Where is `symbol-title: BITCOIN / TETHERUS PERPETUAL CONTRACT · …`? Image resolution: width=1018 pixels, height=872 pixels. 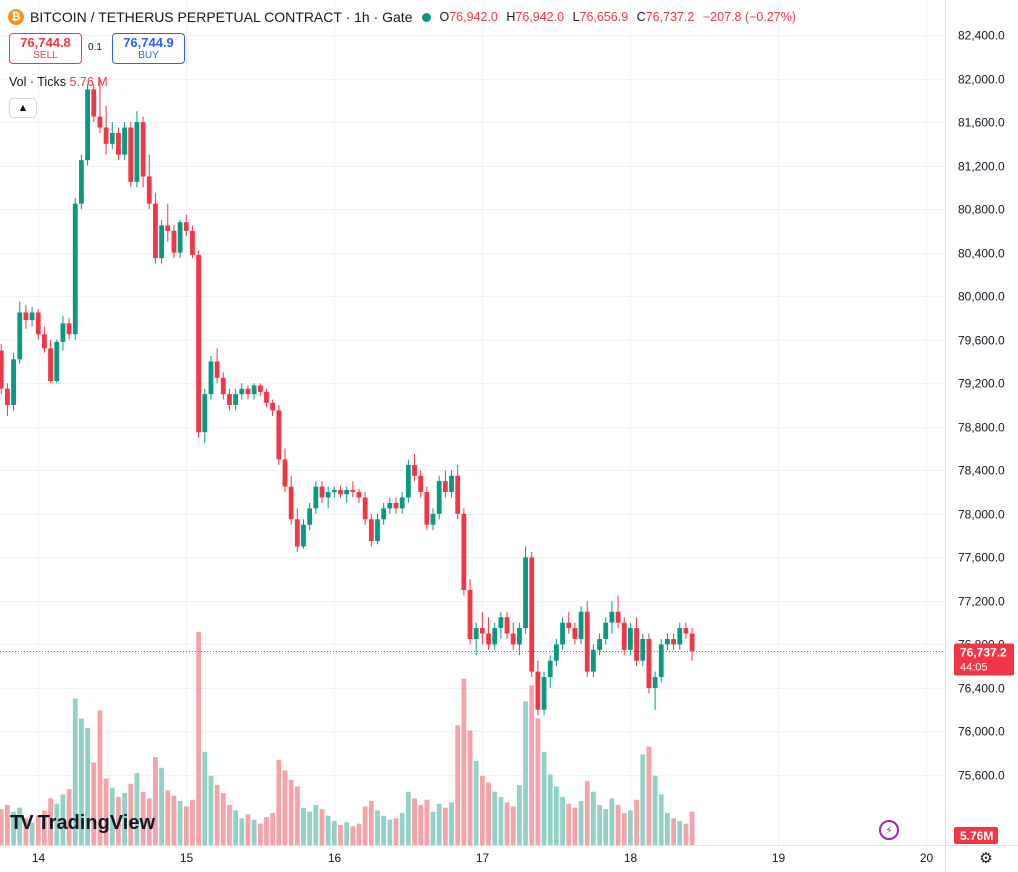 symbol-title: BITCOIN / TETHERUS PERPETUAL CONTRACT · … is located at coordinates (221, 17).